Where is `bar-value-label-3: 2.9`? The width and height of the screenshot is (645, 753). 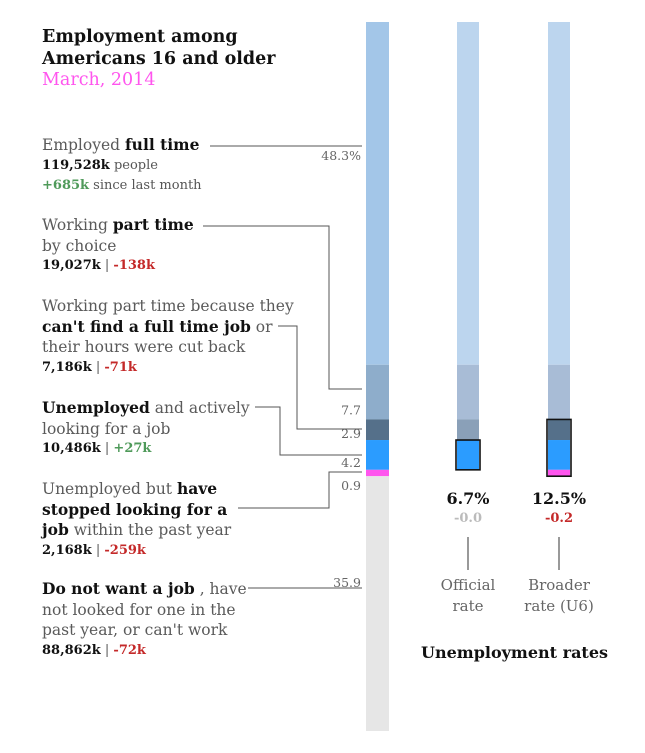 bar-value-label-3: 2.9 is located at coordinates (351, 433).